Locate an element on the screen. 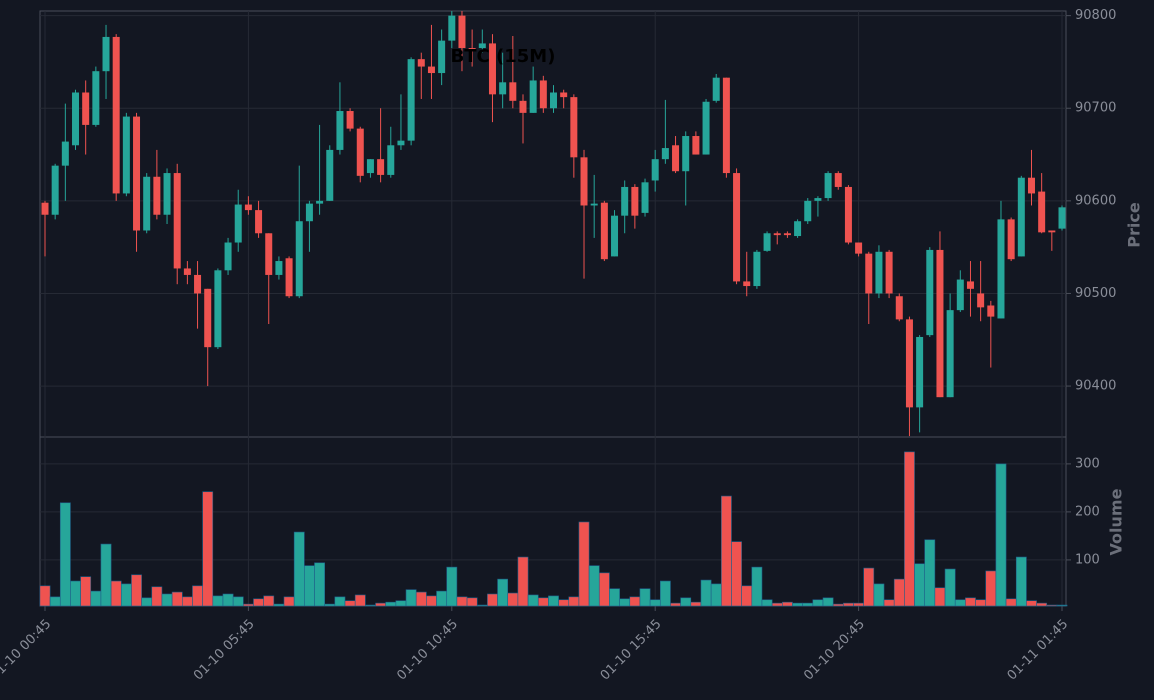  volume-axis-label: Volume is located at coordinates (1116, 521).